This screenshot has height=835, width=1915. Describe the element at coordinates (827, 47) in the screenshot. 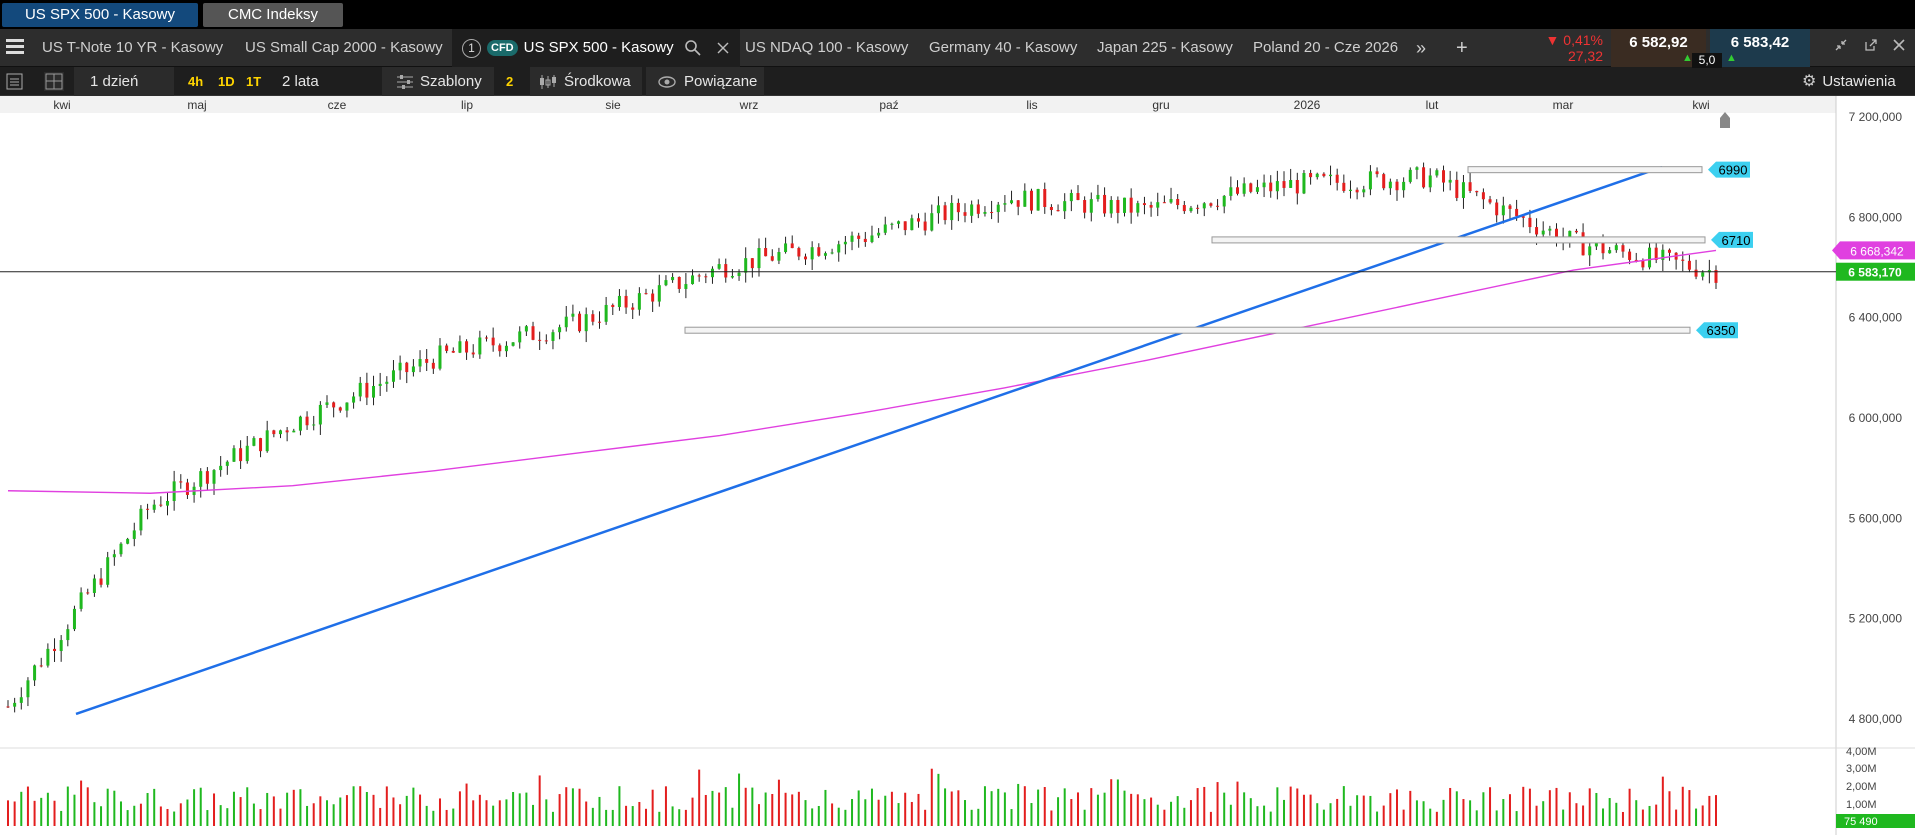

I see `instrument-tab-ndaq: US NDAQ 100 - Kasowy` at that location.